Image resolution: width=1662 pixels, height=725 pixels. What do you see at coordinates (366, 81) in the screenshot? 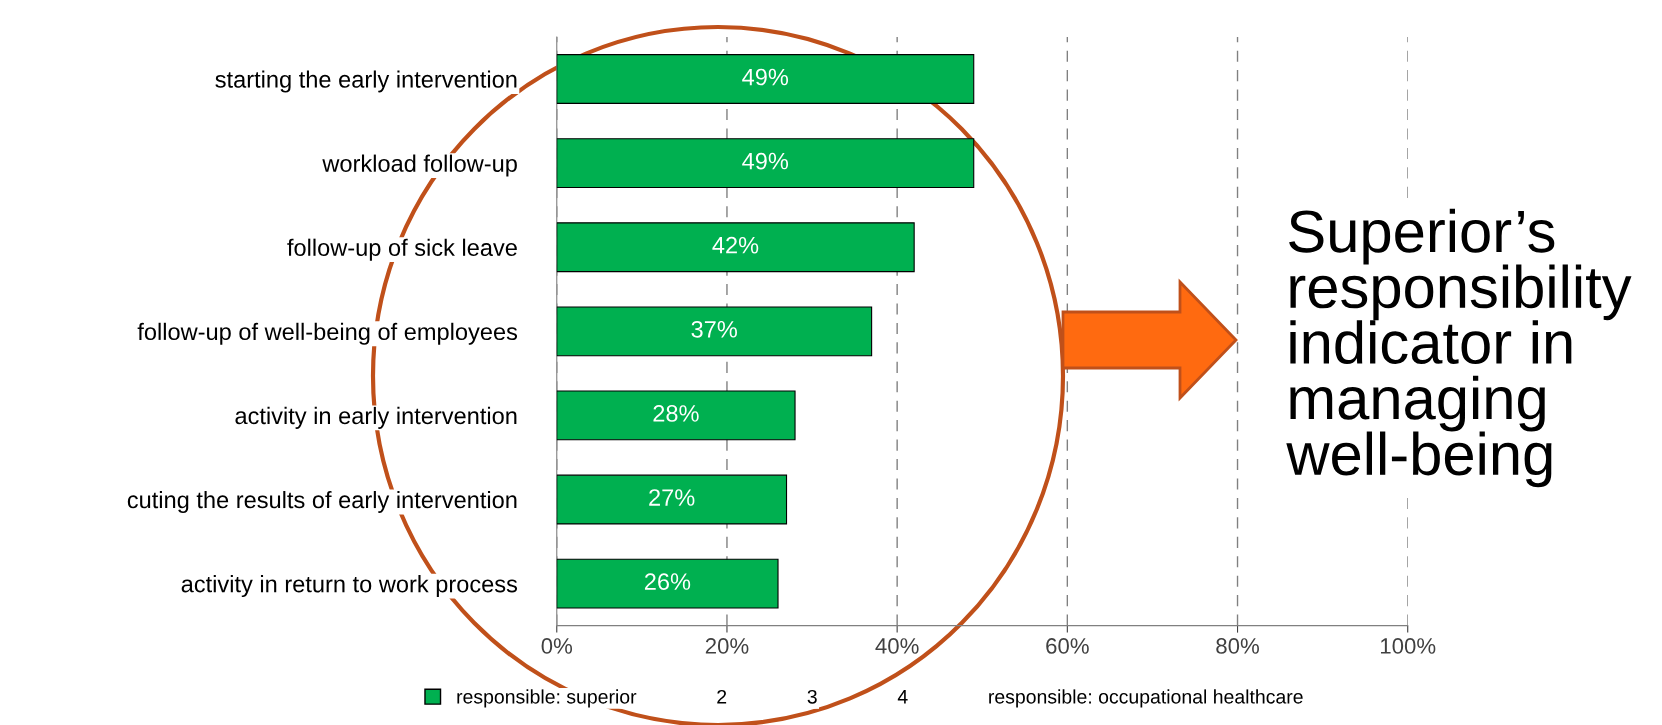
I see `y-tick-label: starting the early intervention` at bounding box center [366, 81].